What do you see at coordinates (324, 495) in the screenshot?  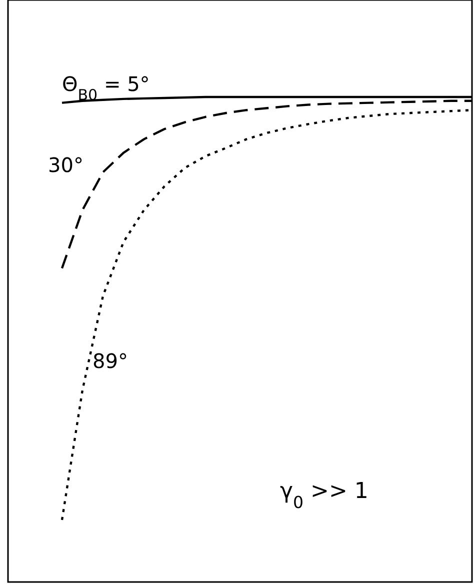 I see `annotation: γ$_{0}$ >> 1` at bounding box center [324, 495].